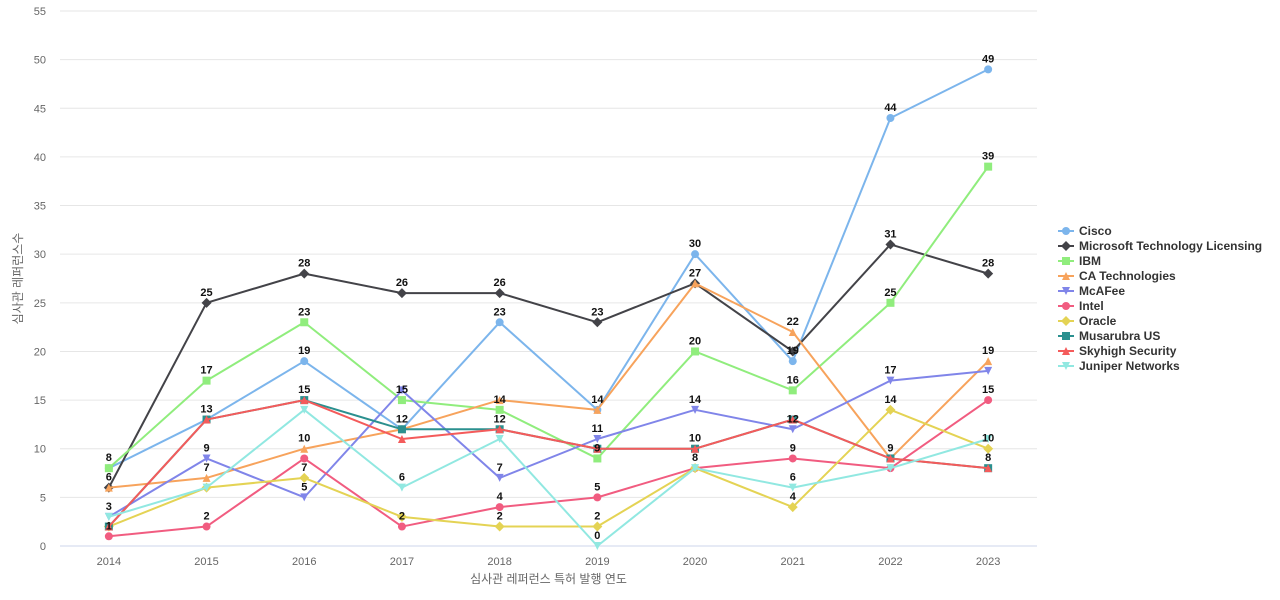 The image size is (1280, 600). Describe the element at coordinates (1091, 291) in the screenshot. I see `legend-item: McAFee` at that location.